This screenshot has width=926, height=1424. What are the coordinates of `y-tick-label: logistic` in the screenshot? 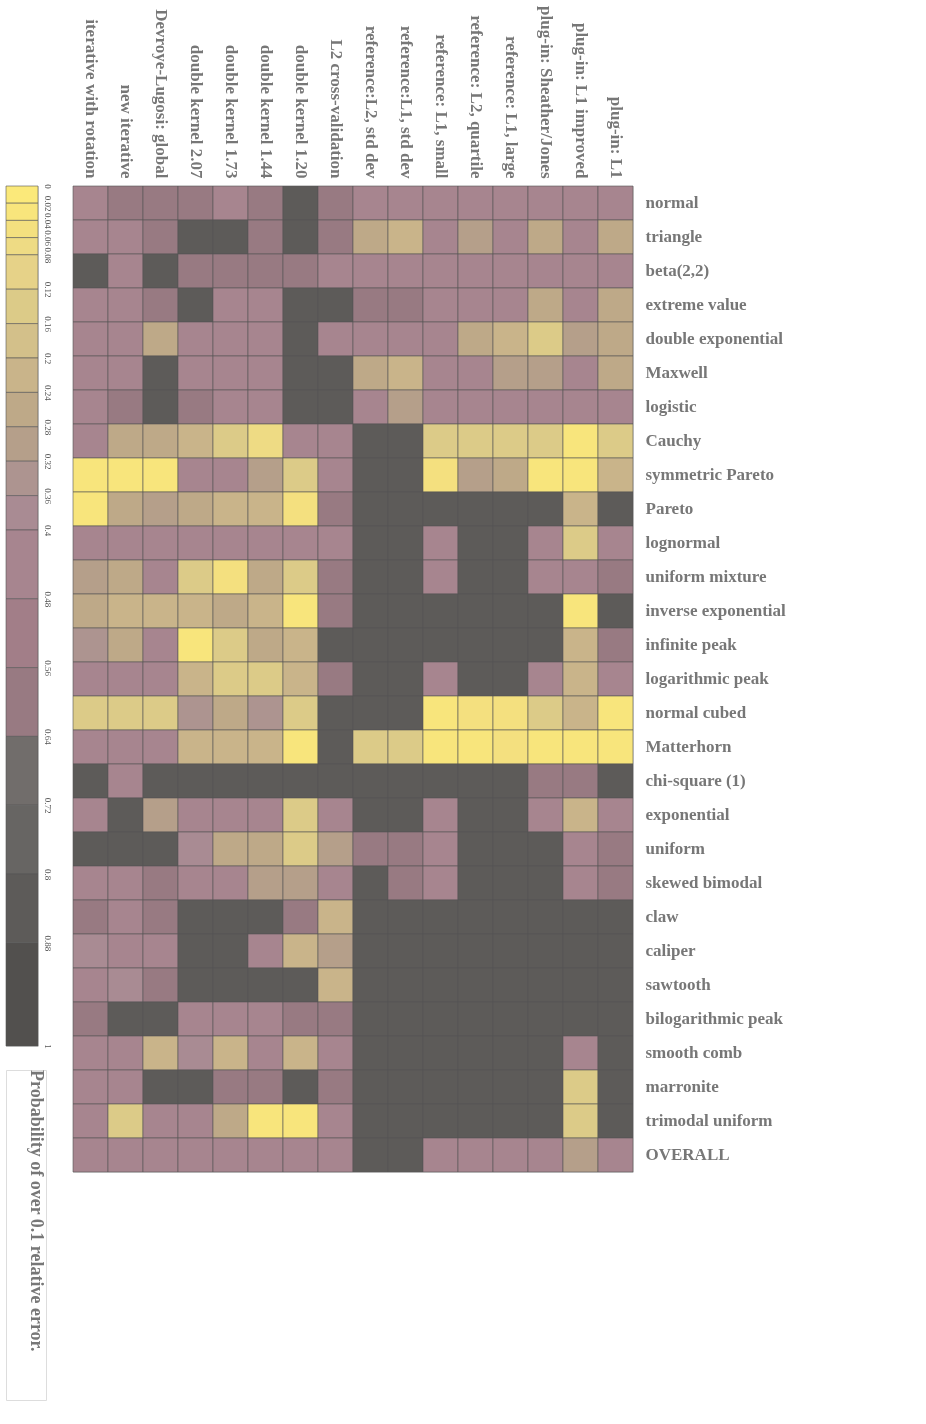 It's located at (671, 406).